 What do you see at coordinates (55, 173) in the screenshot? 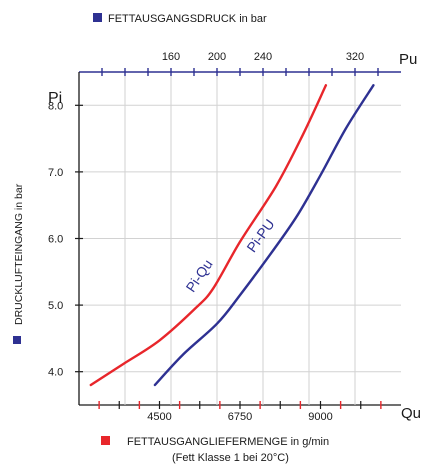
I see `y-tick-label: 7.0` at bounding box center [55, 173].